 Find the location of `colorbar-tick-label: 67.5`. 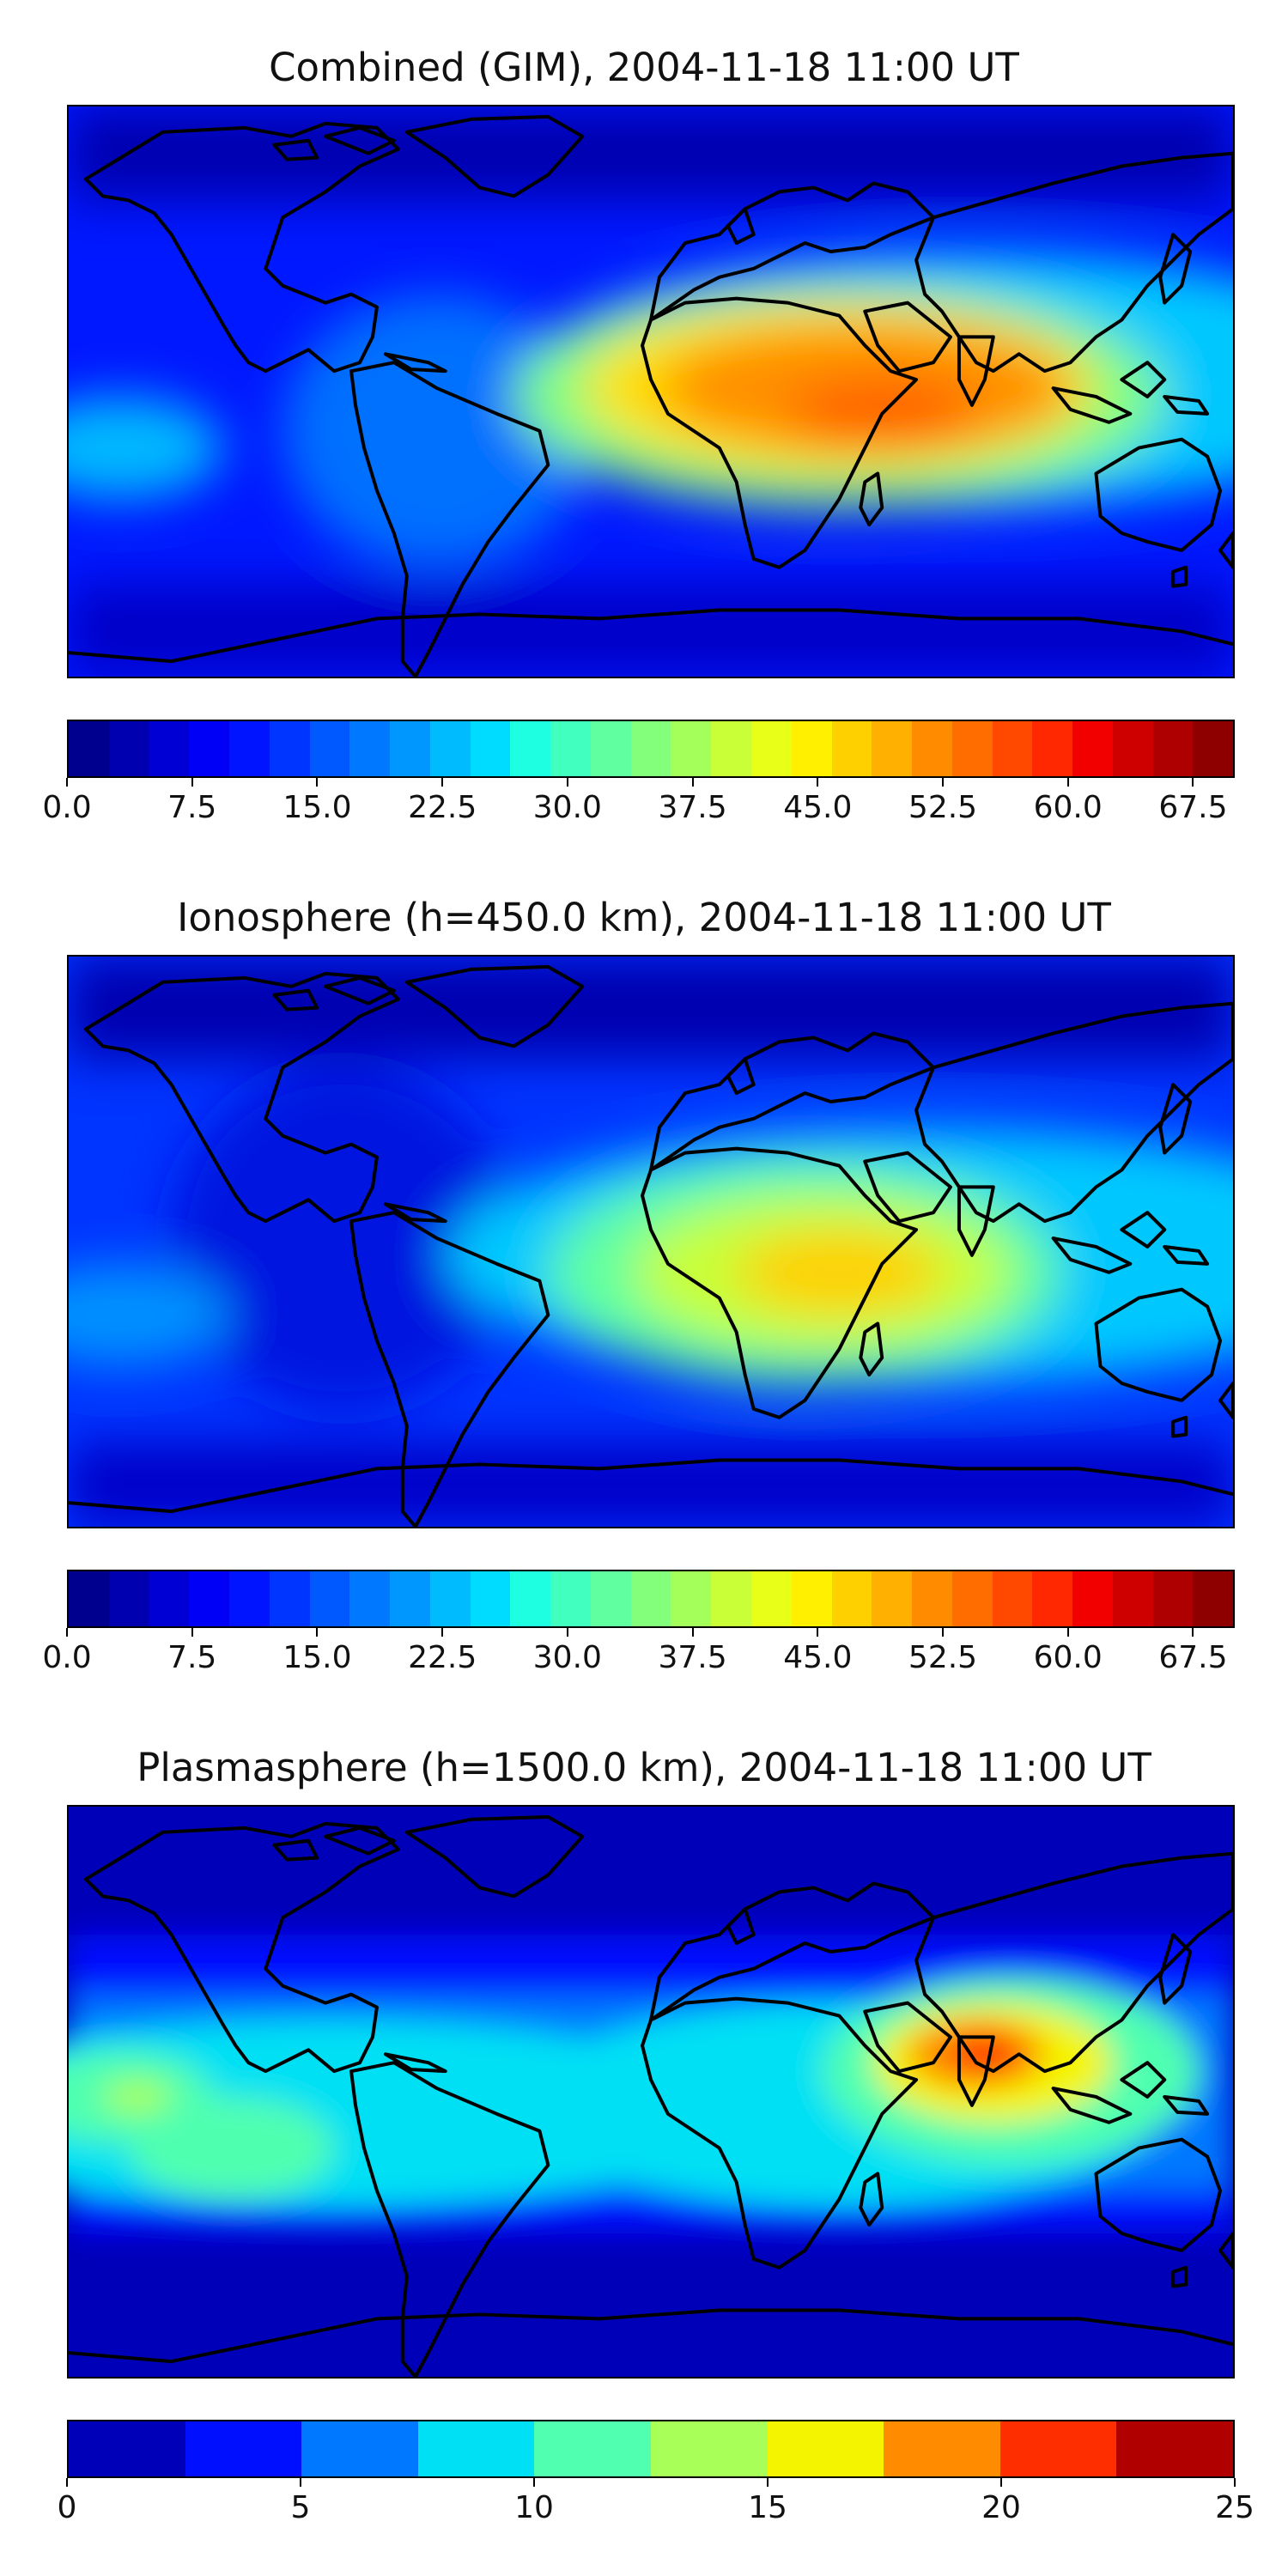

colorbar-tick-label: 67.5 is located at coordinates (1193, 1657).